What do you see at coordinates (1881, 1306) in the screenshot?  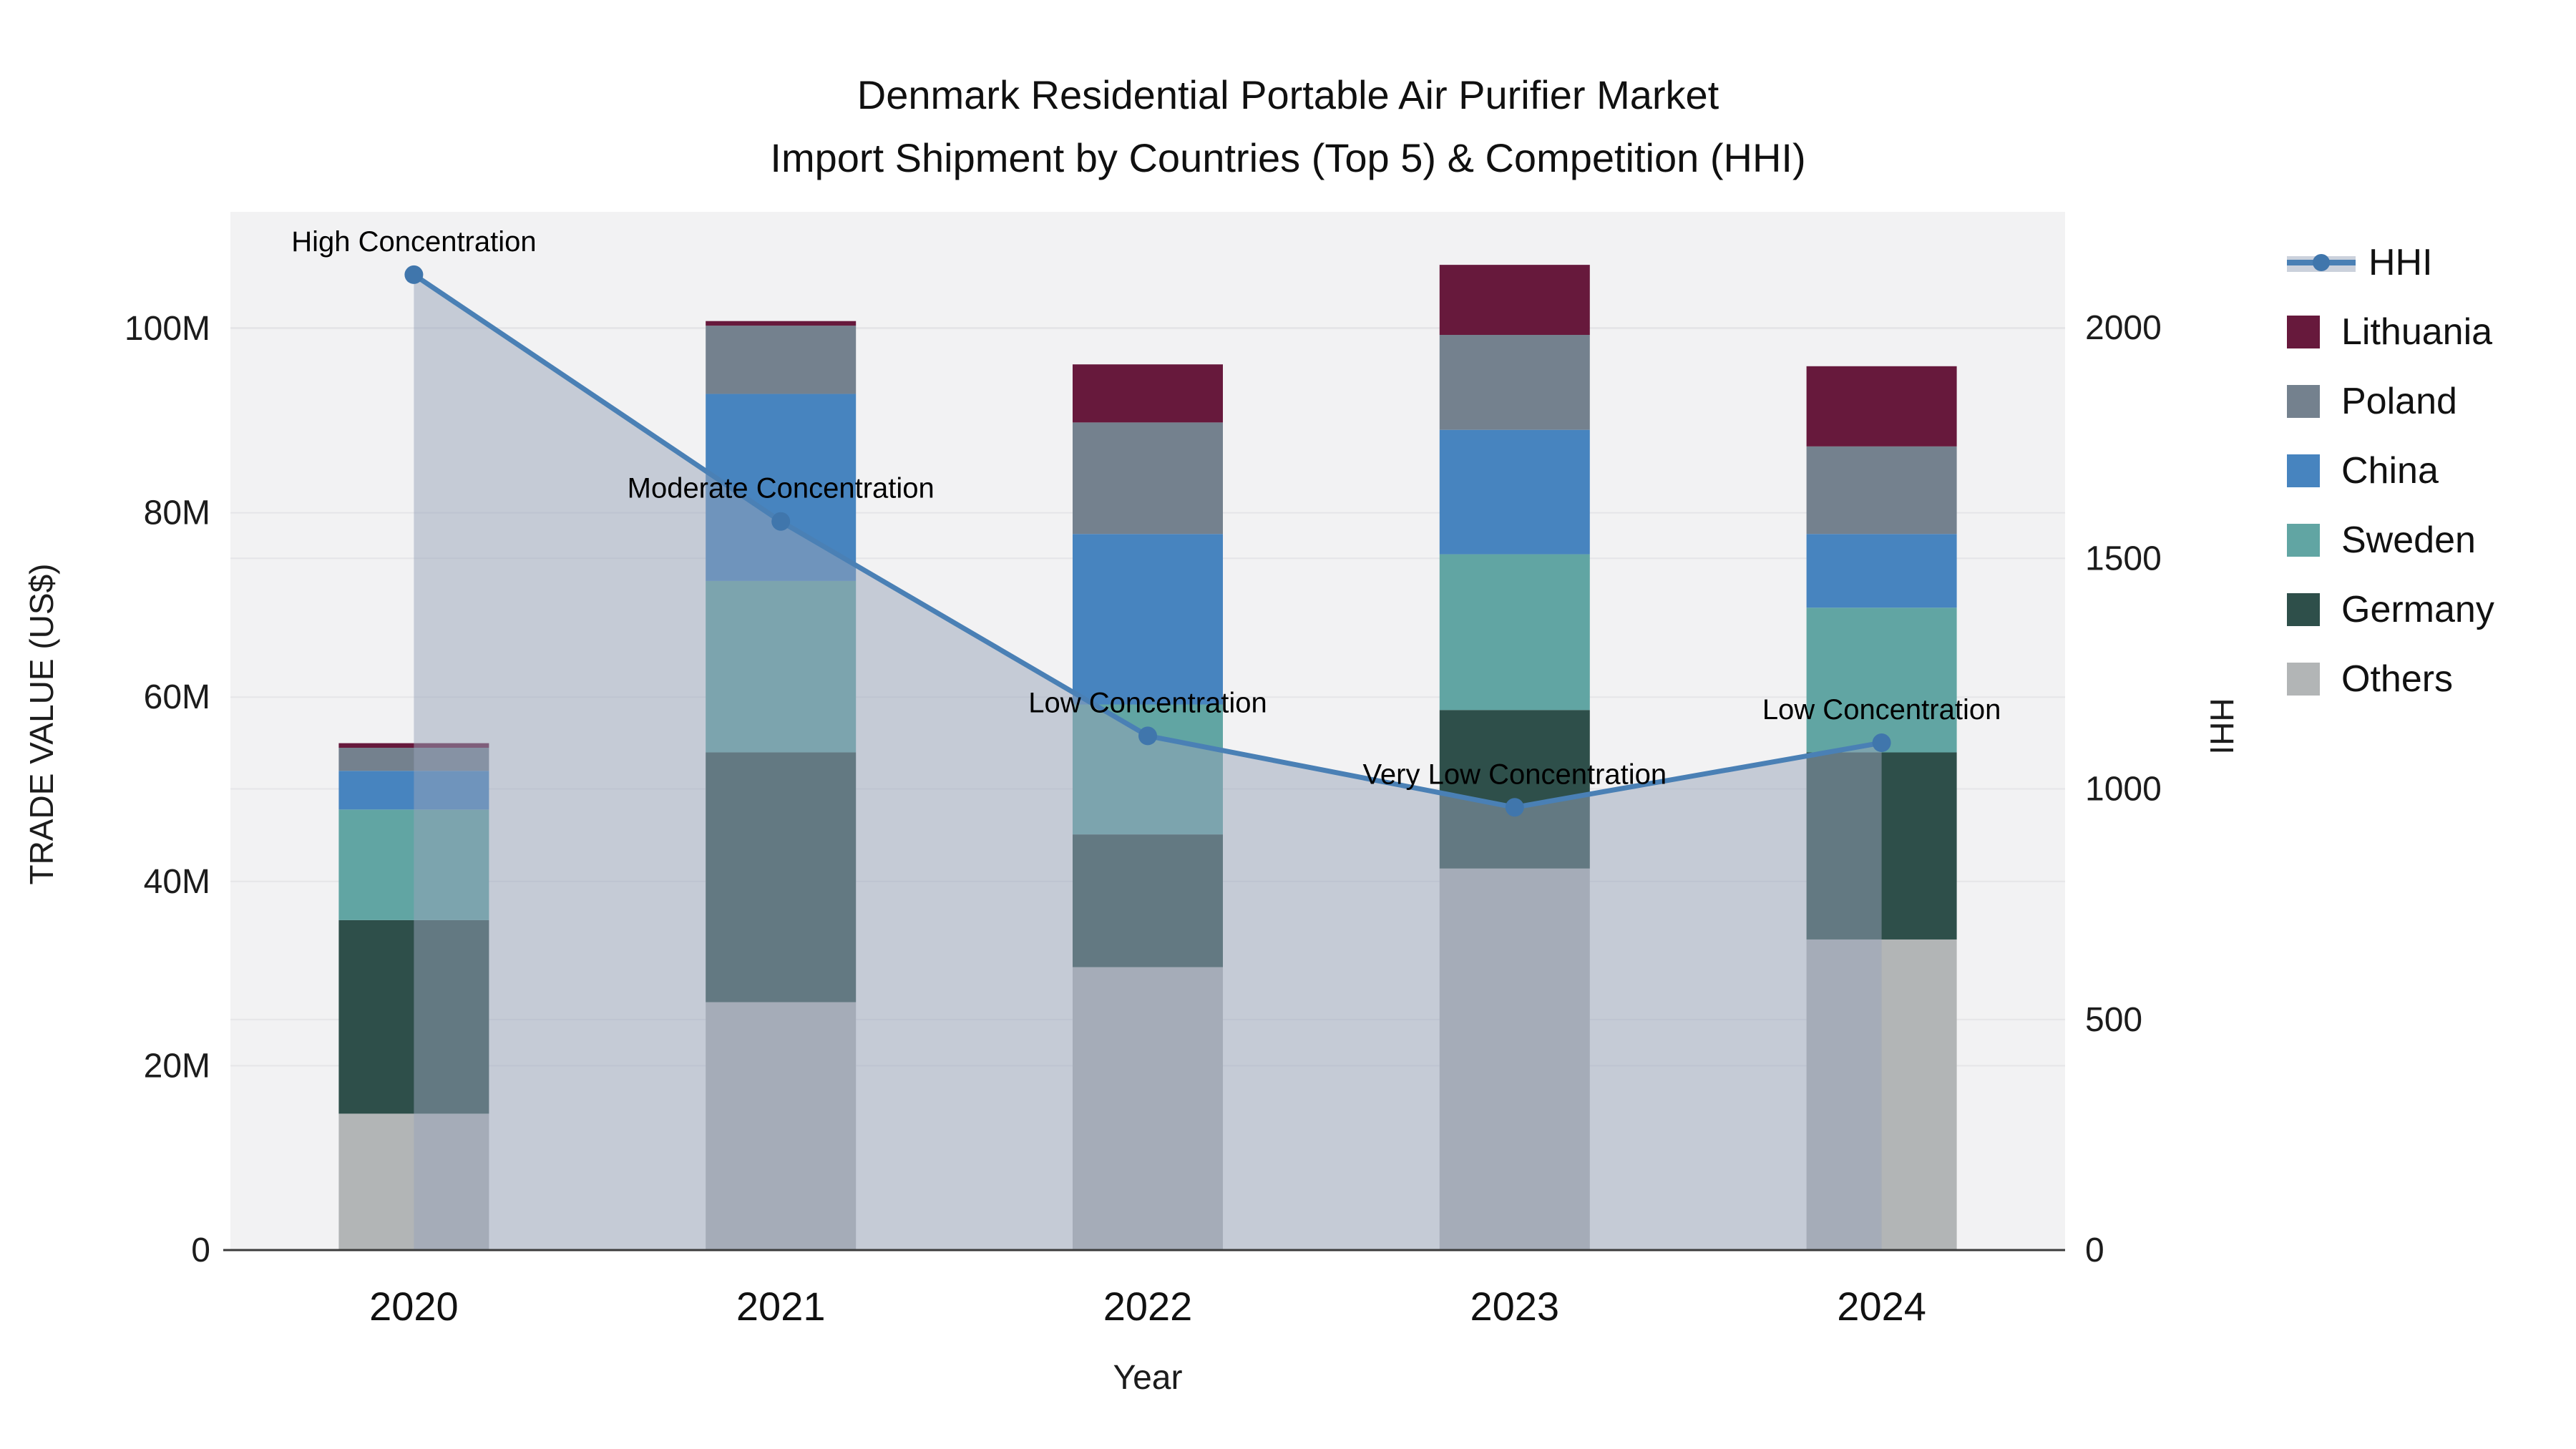 I see `x-tick-2024: 2024` at bounding box center [1881, 1306].